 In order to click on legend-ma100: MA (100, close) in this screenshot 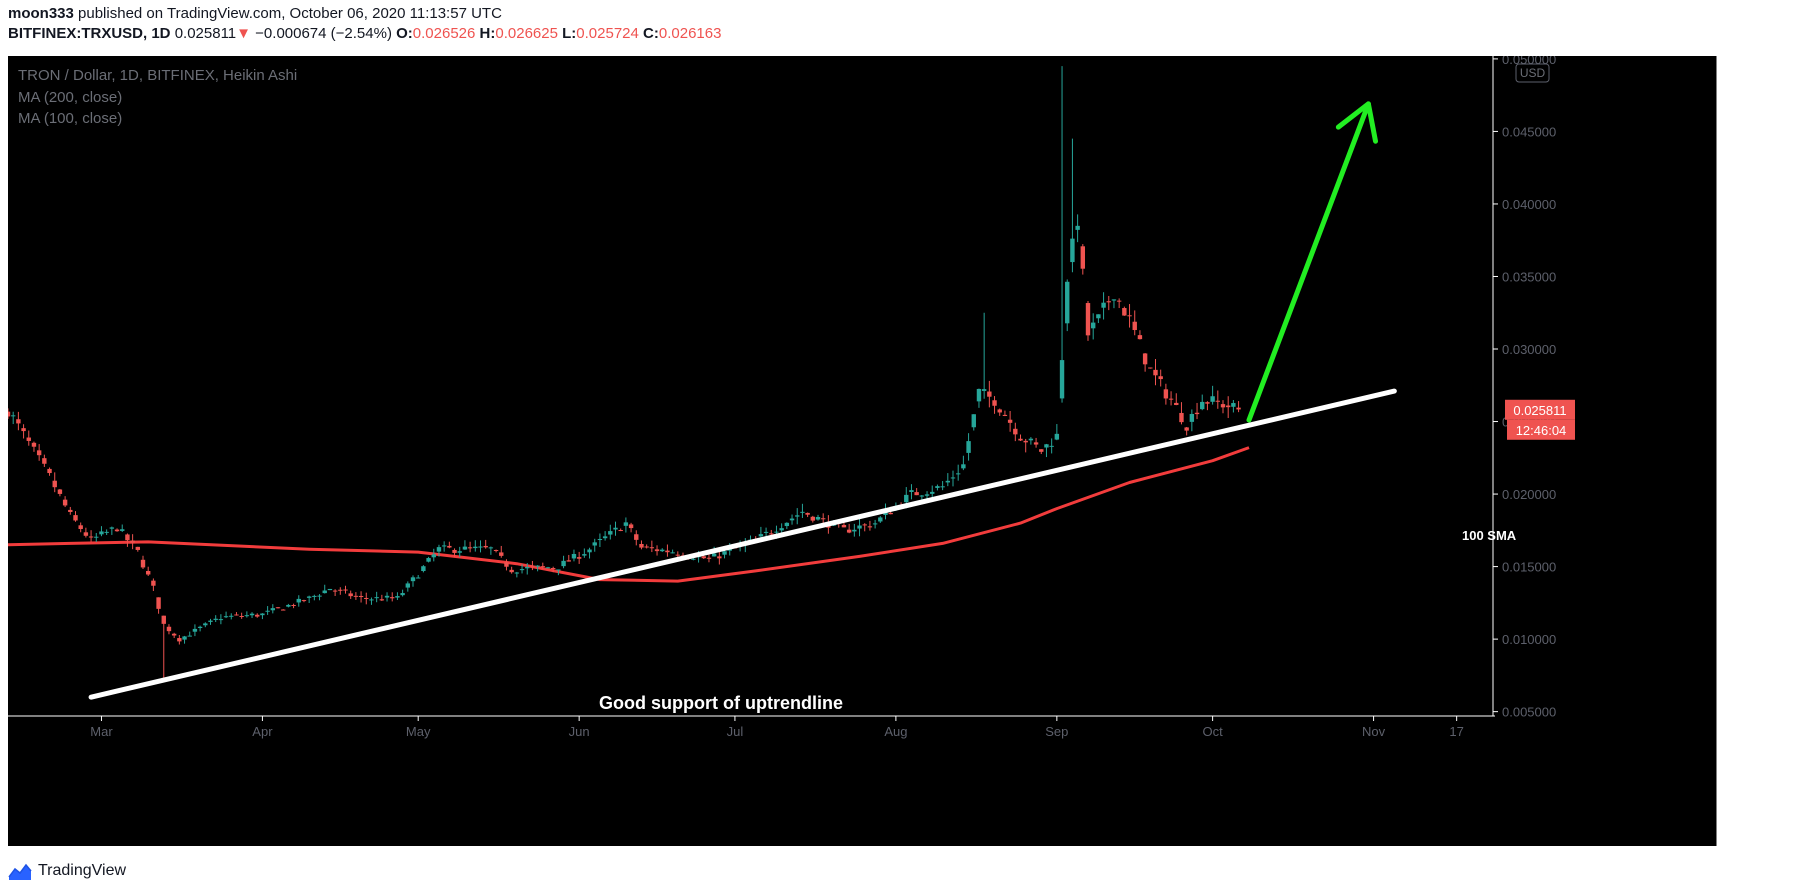, I will do `click(70, 118)`.